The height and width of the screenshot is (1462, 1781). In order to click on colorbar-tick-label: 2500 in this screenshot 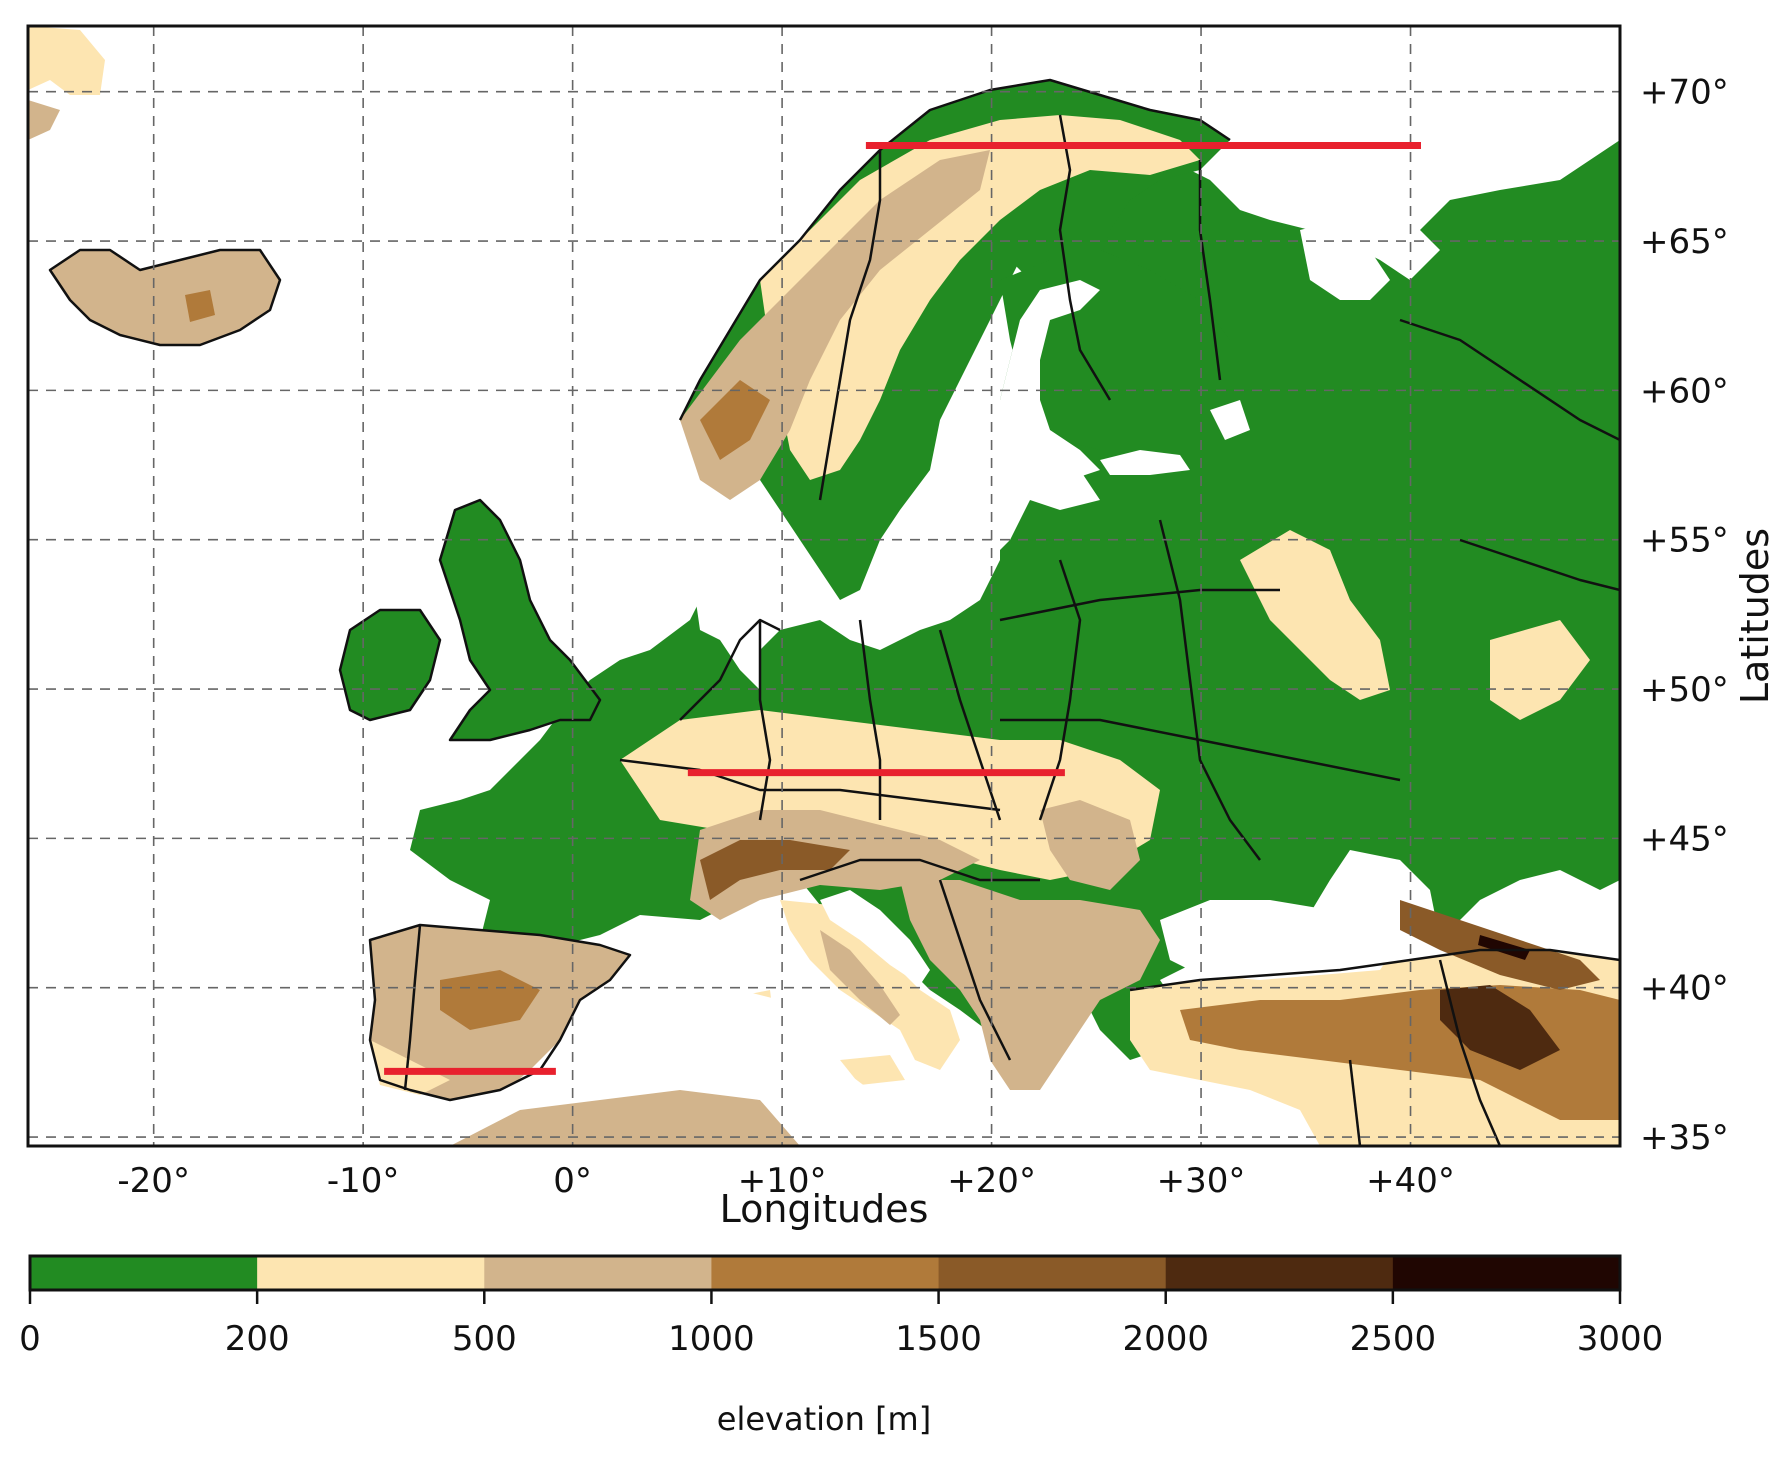, I will do `click(1393, 1339)`.